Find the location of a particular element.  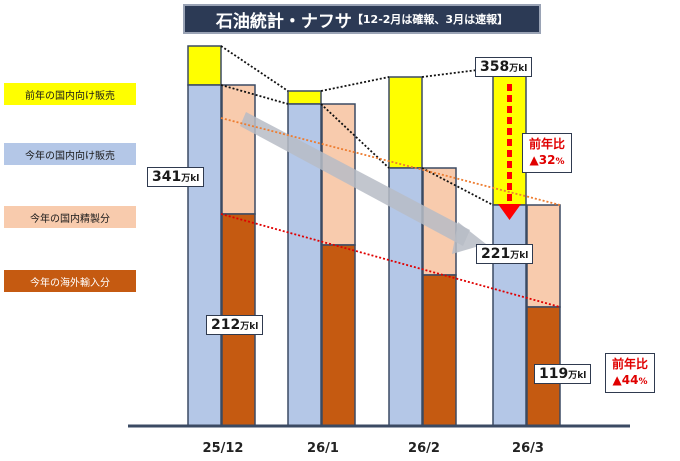

bar-import-26/2 is located at coordinates (439, 350).